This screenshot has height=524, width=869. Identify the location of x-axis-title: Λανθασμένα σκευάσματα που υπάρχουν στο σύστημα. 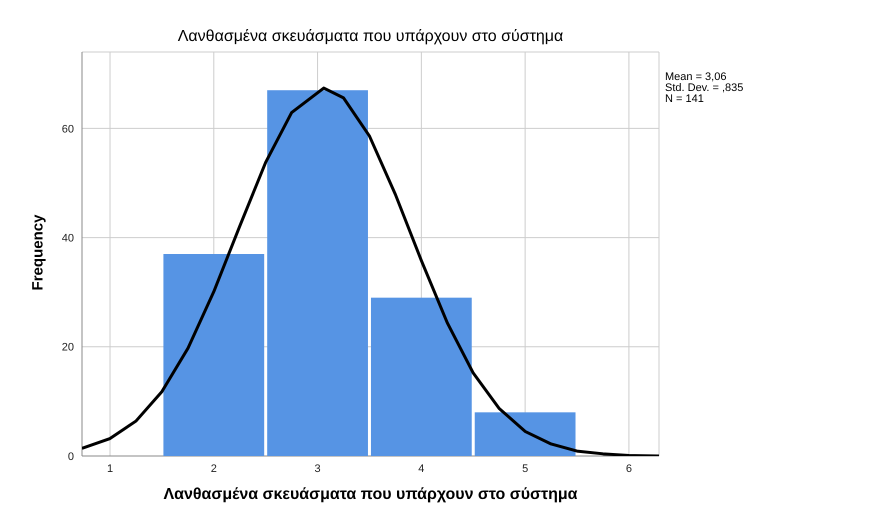
(370, 495).